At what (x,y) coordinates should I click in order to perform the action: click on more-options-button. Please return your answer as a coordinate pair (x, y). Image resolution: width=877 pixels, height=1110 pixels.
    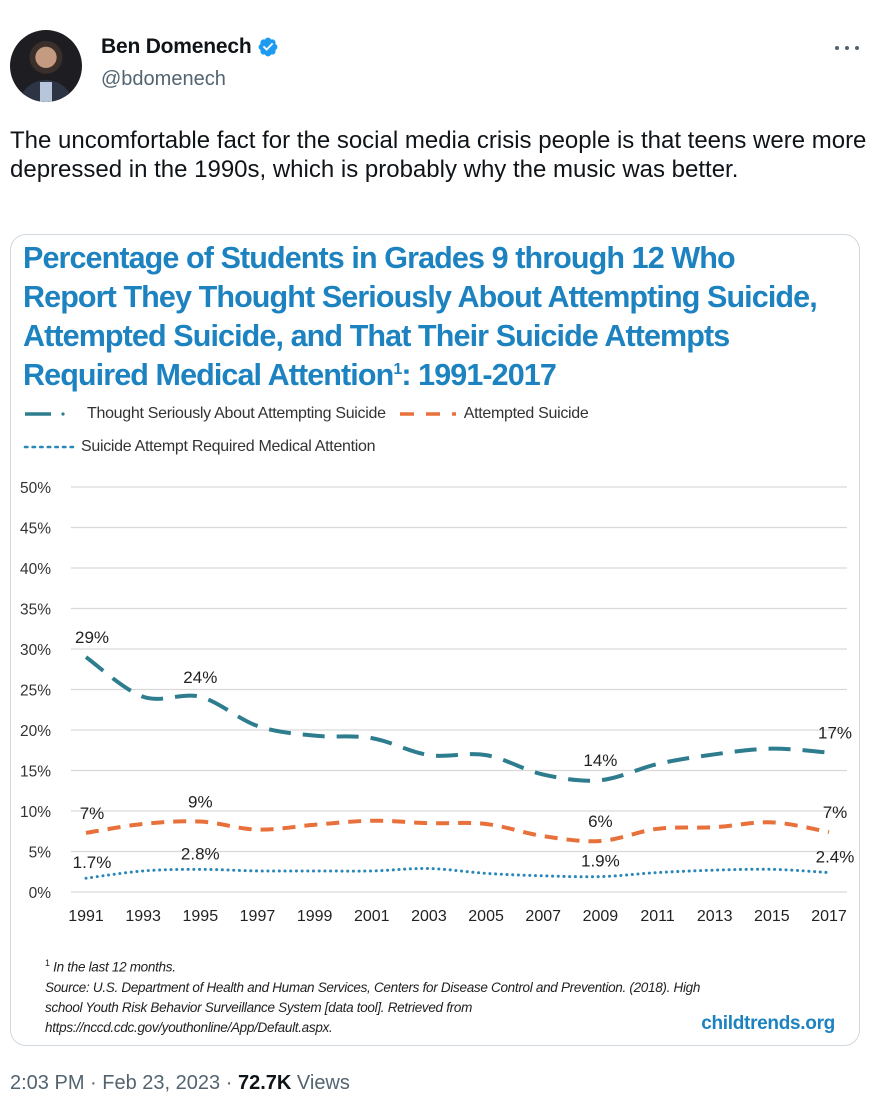
    Looking at the image, I should click on (847, 48).